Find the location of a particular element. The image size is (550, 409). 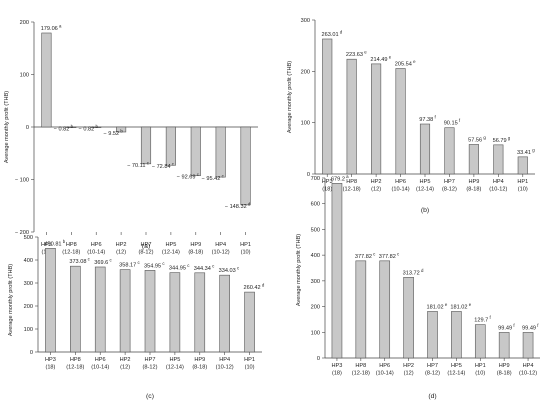

data-label: 263.01 d is located at coordinates (331, 33).